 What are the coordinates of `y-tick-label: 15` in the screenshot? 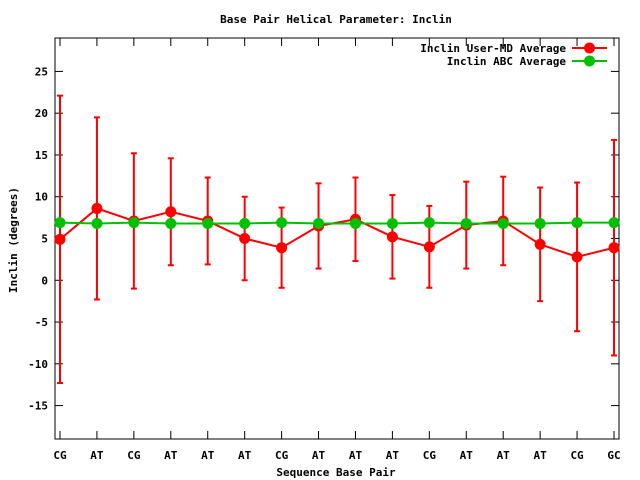 It's located at (41, 155).